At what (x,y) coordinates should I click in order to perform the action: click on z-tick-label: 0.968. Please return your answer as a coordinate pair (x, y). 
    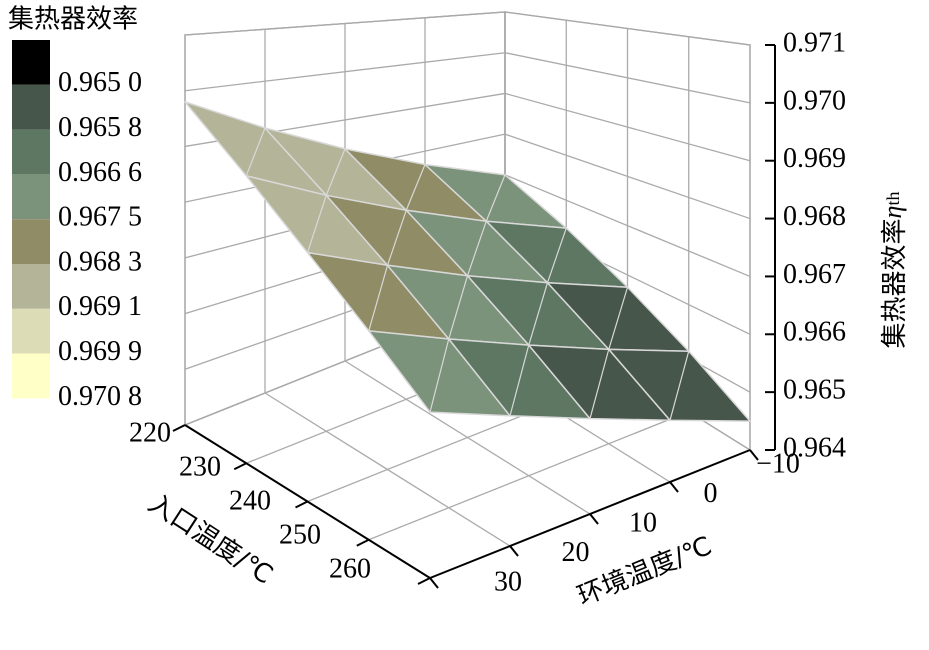
    Looking at the image, I should click on (814, 216).